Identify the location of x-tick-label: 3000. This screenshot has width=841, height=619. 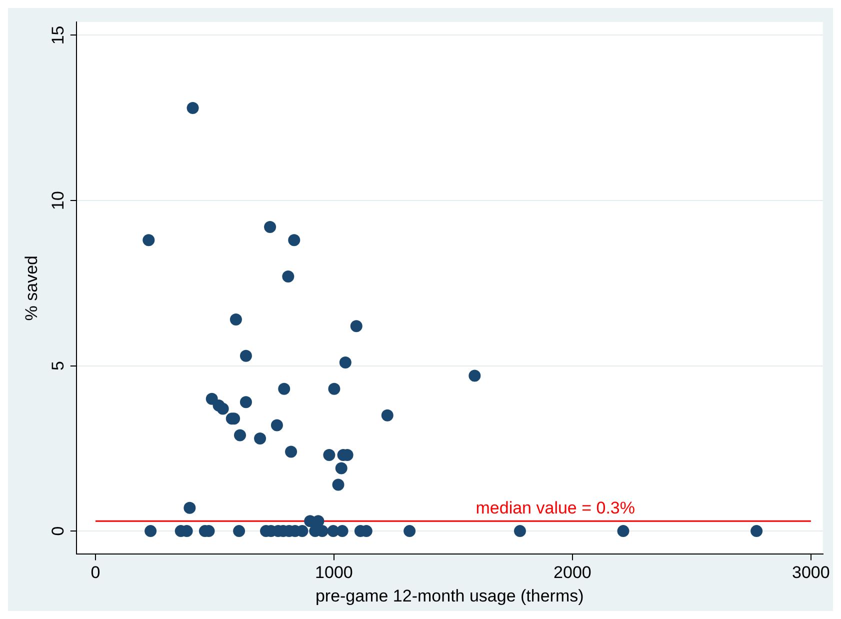
(811, 572).